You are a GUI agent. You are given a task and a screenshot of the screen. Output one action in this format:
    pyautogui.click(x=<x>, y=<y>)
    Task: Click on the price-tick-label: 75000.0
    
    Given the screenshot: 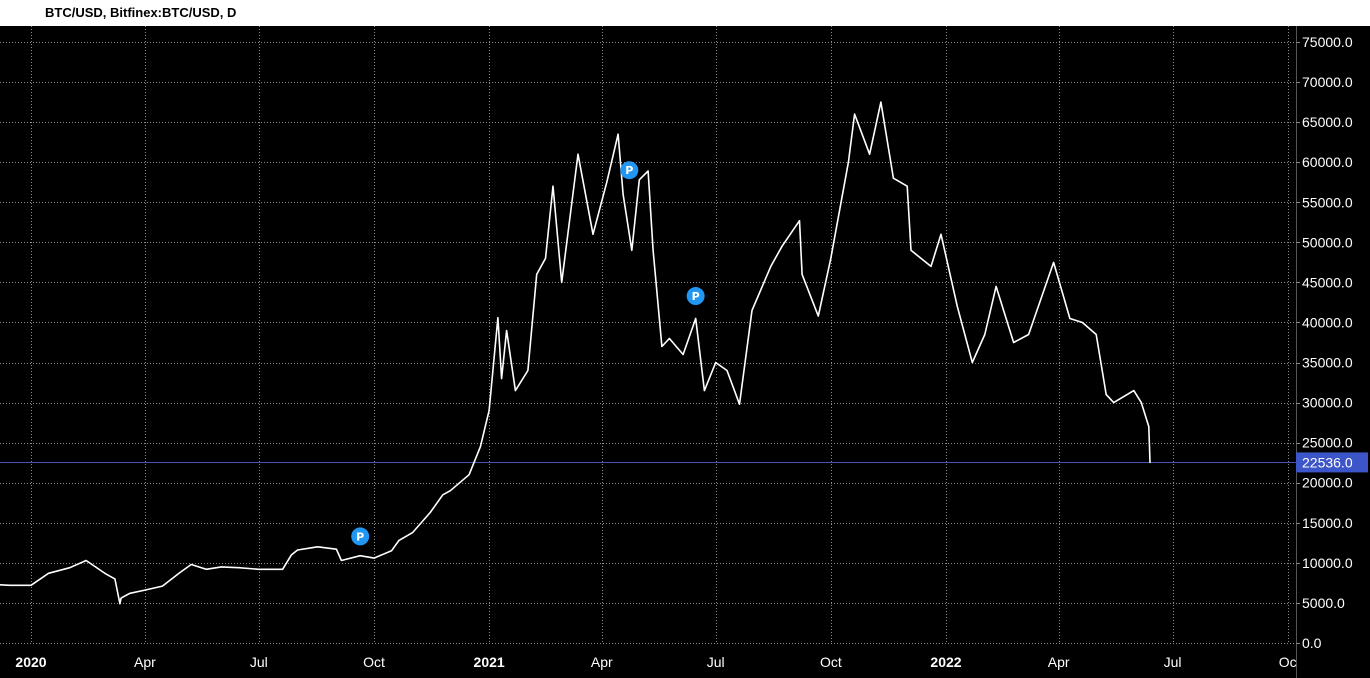 What is the action you would take?
    pyautogui.click(x=1327, y=42)
    